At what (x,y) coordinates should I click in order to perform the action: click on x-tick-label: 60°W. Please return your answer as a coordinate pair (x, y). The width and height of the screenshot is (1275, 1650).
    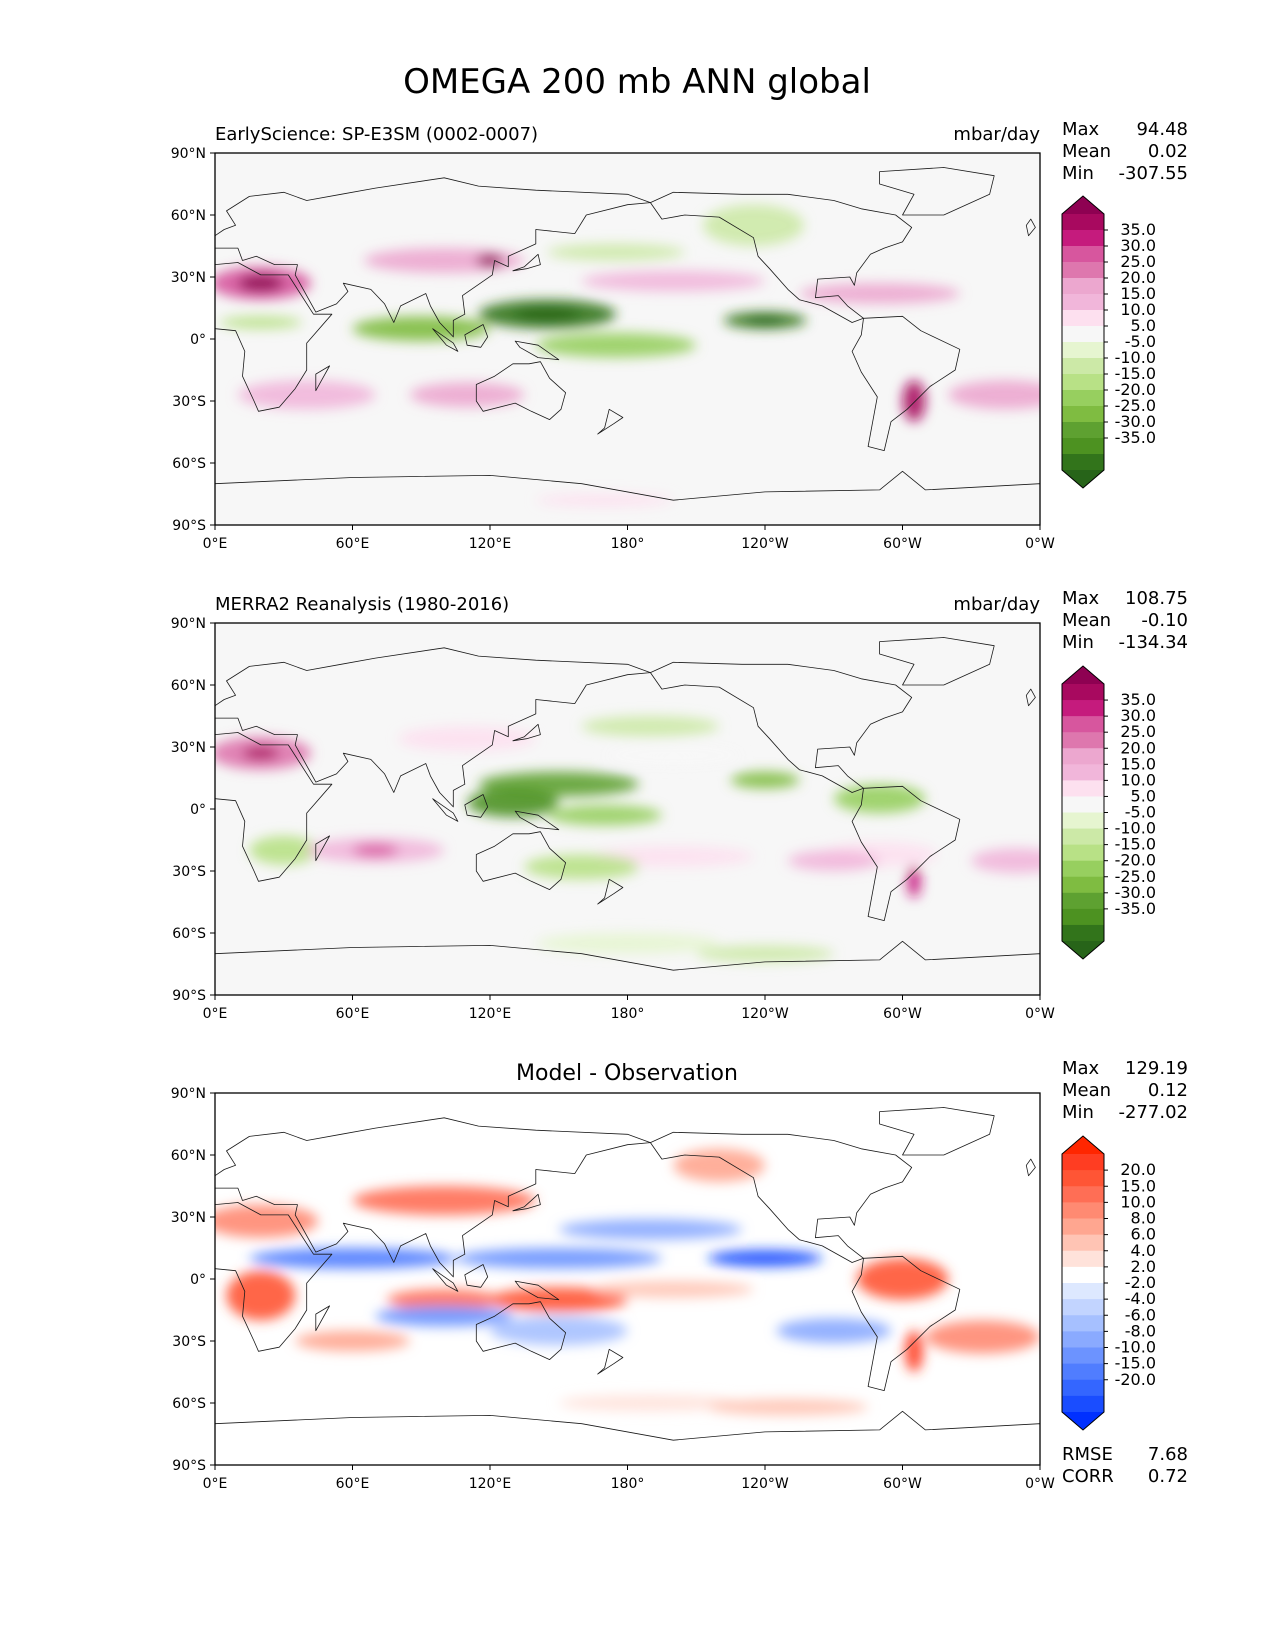
    Looking at the image, I should click on (902, 1484).